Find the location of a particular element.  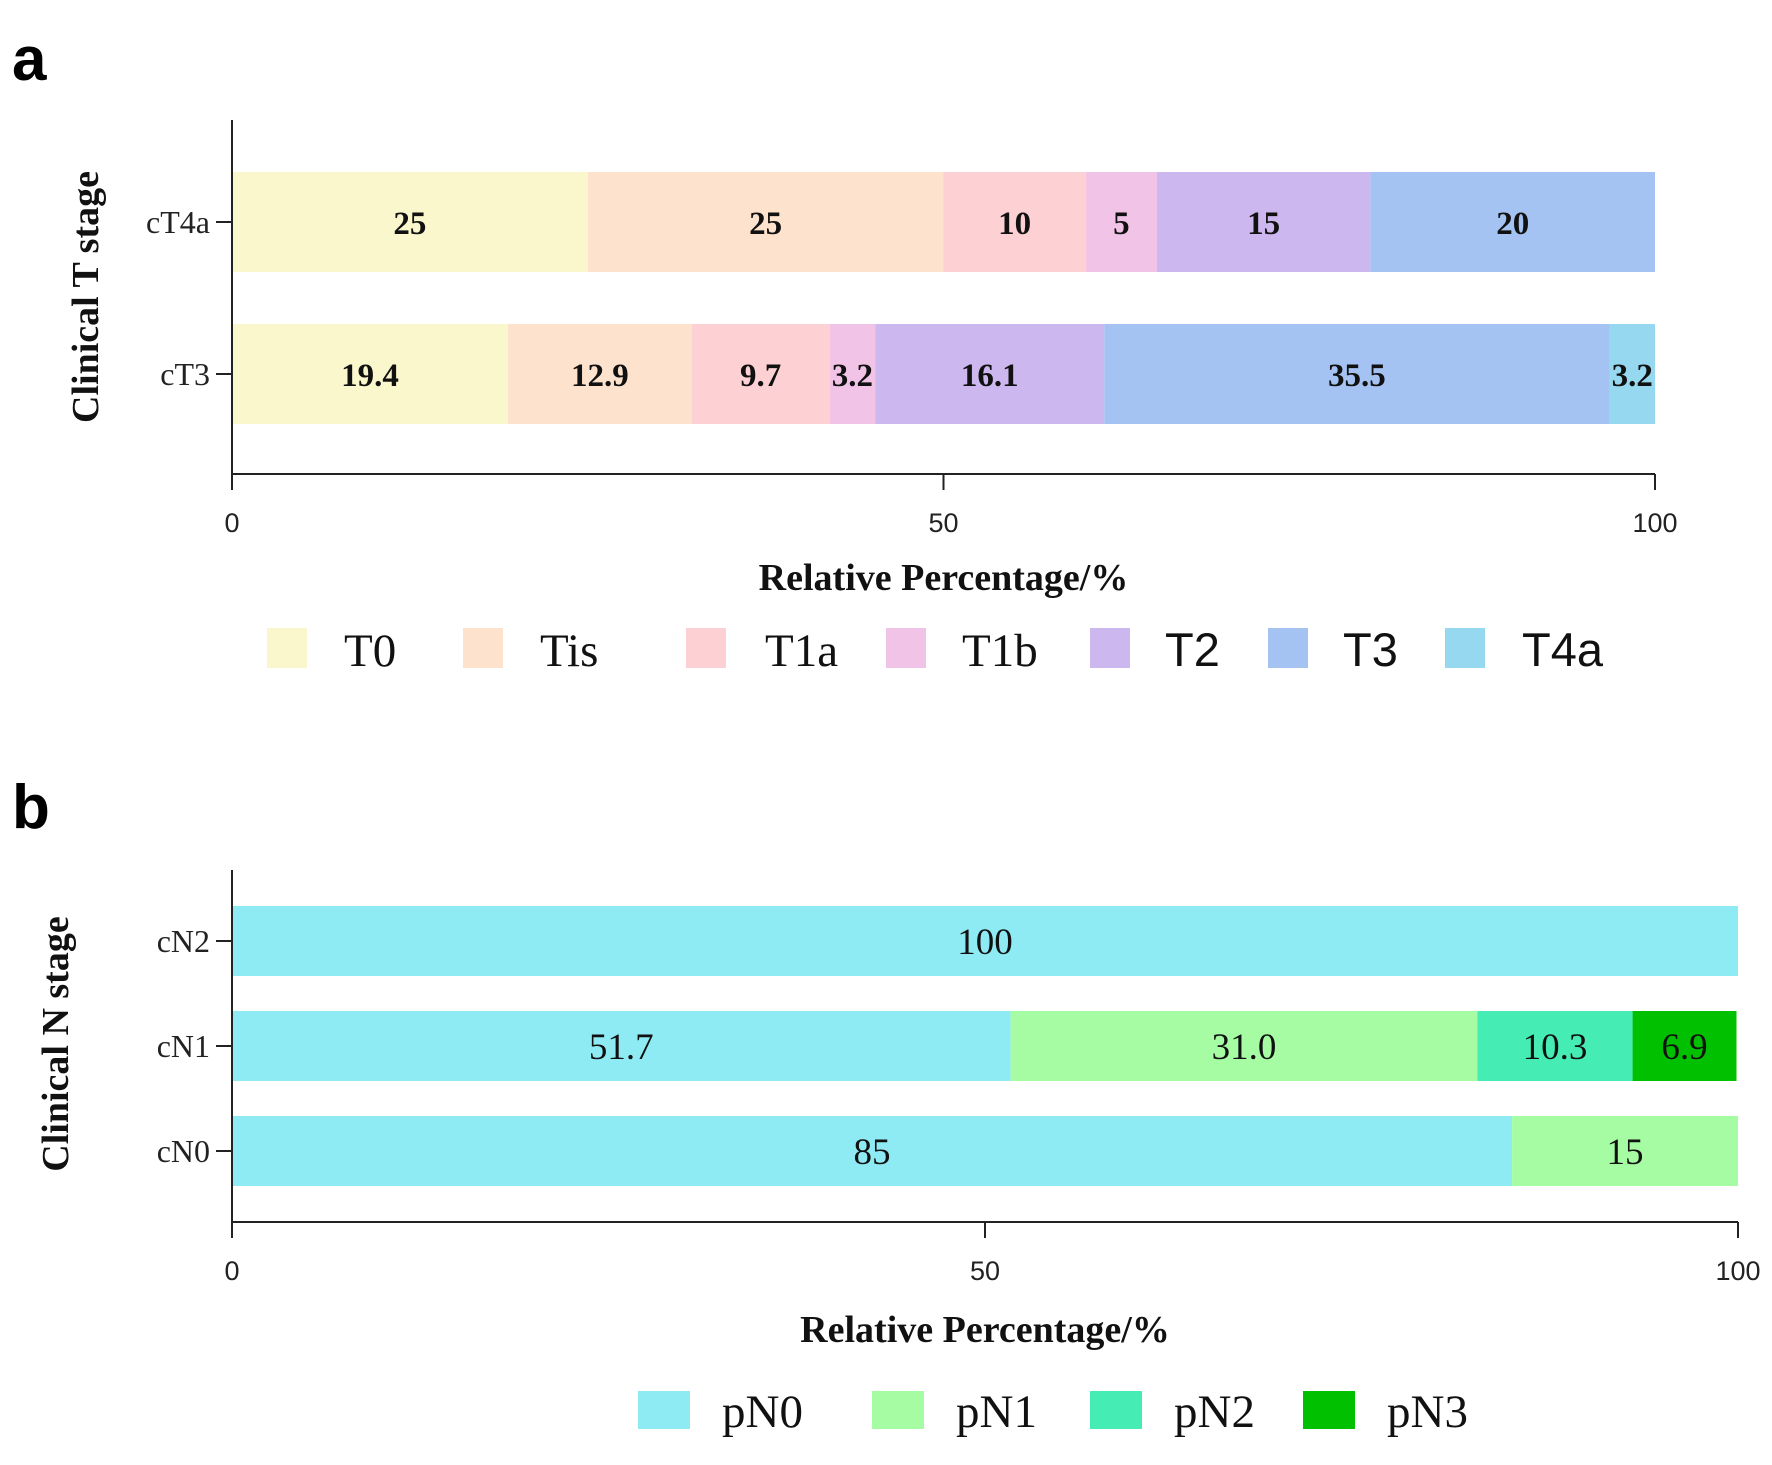

bar-segment-cT3-T0 is located at coordinates (370, 374).